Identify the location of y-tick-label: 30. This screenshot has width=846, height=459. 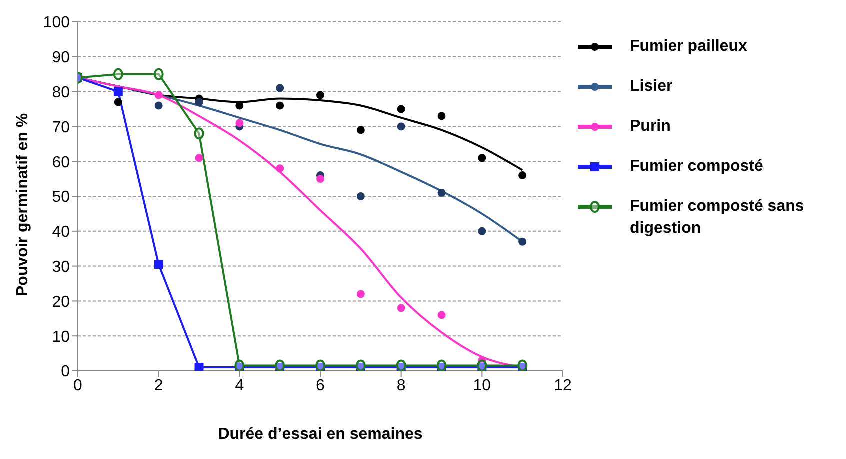
(61, 267).